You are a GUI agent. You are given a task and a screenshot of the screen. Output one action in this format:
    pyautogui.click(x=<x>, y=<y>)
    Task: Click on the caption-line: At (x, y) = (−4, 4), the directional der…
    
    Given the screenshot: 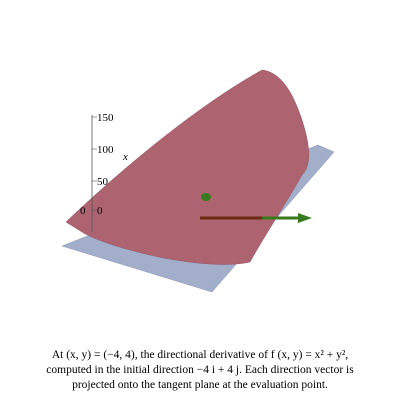 What is the action you would take?
    pyautogui.click(x=200, y=355)
    